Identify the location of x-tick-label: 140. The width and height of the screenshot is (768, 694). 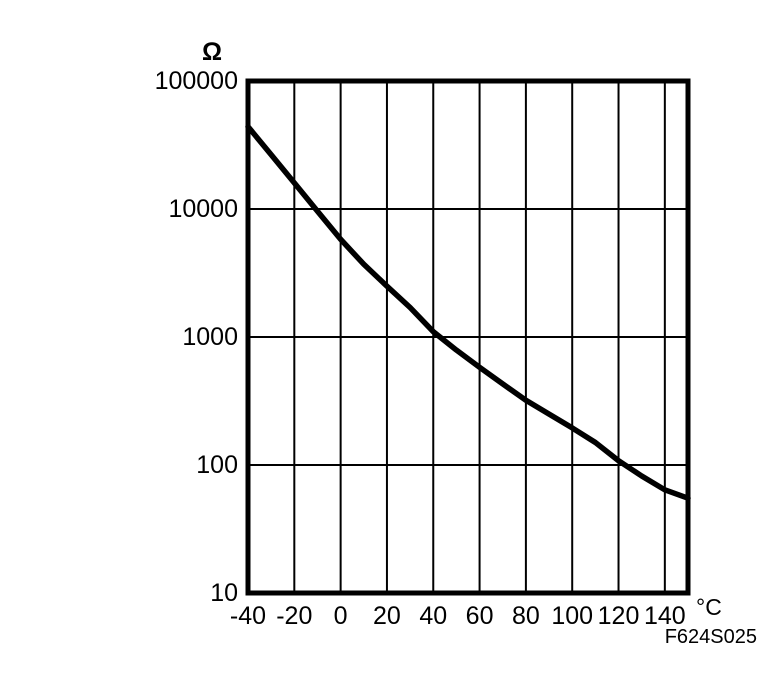
(664, 616).